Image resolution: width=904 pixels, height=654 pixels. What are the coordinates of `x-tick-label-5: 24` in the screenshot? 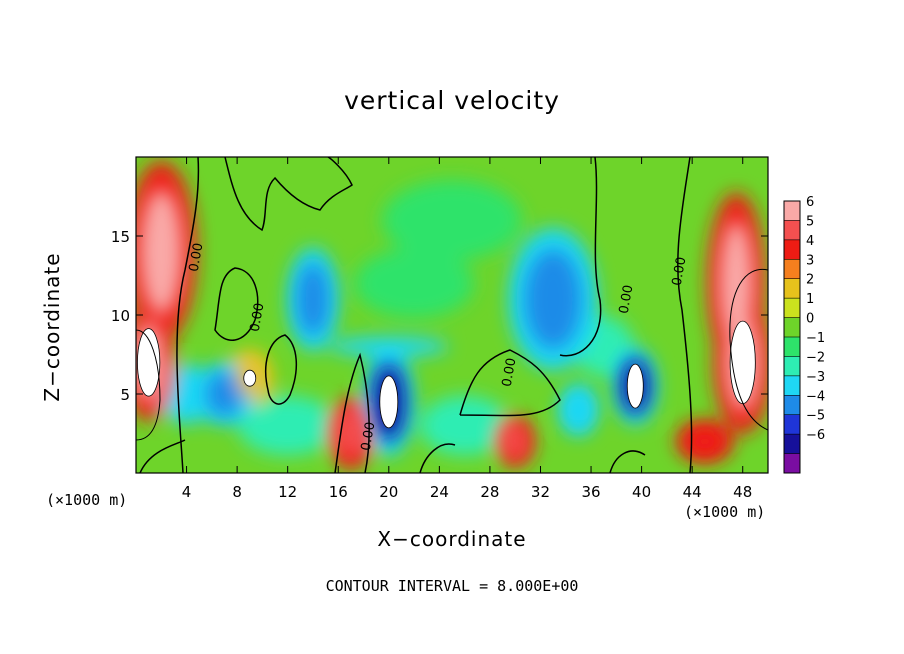 It's located at (439, 492).